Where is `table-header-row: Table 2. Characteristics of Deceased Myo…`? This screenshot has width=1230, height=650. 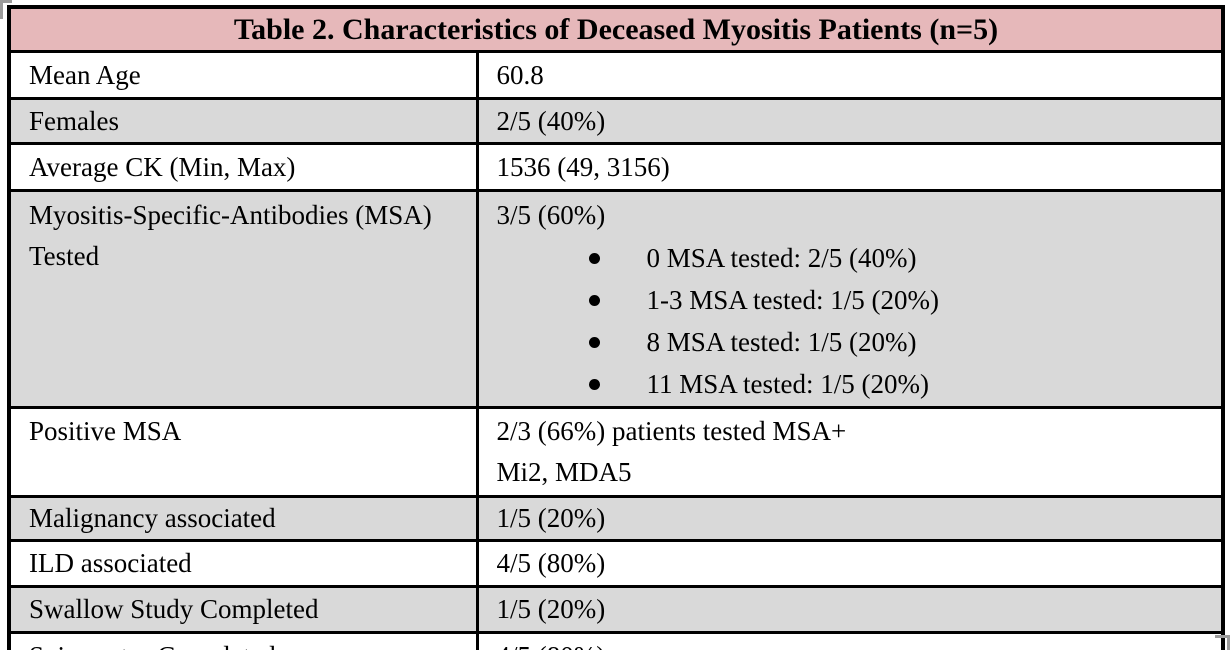 table-header-row: Table 2. Characteristics of Deceased Myo… is located at coordinates (616, 29).